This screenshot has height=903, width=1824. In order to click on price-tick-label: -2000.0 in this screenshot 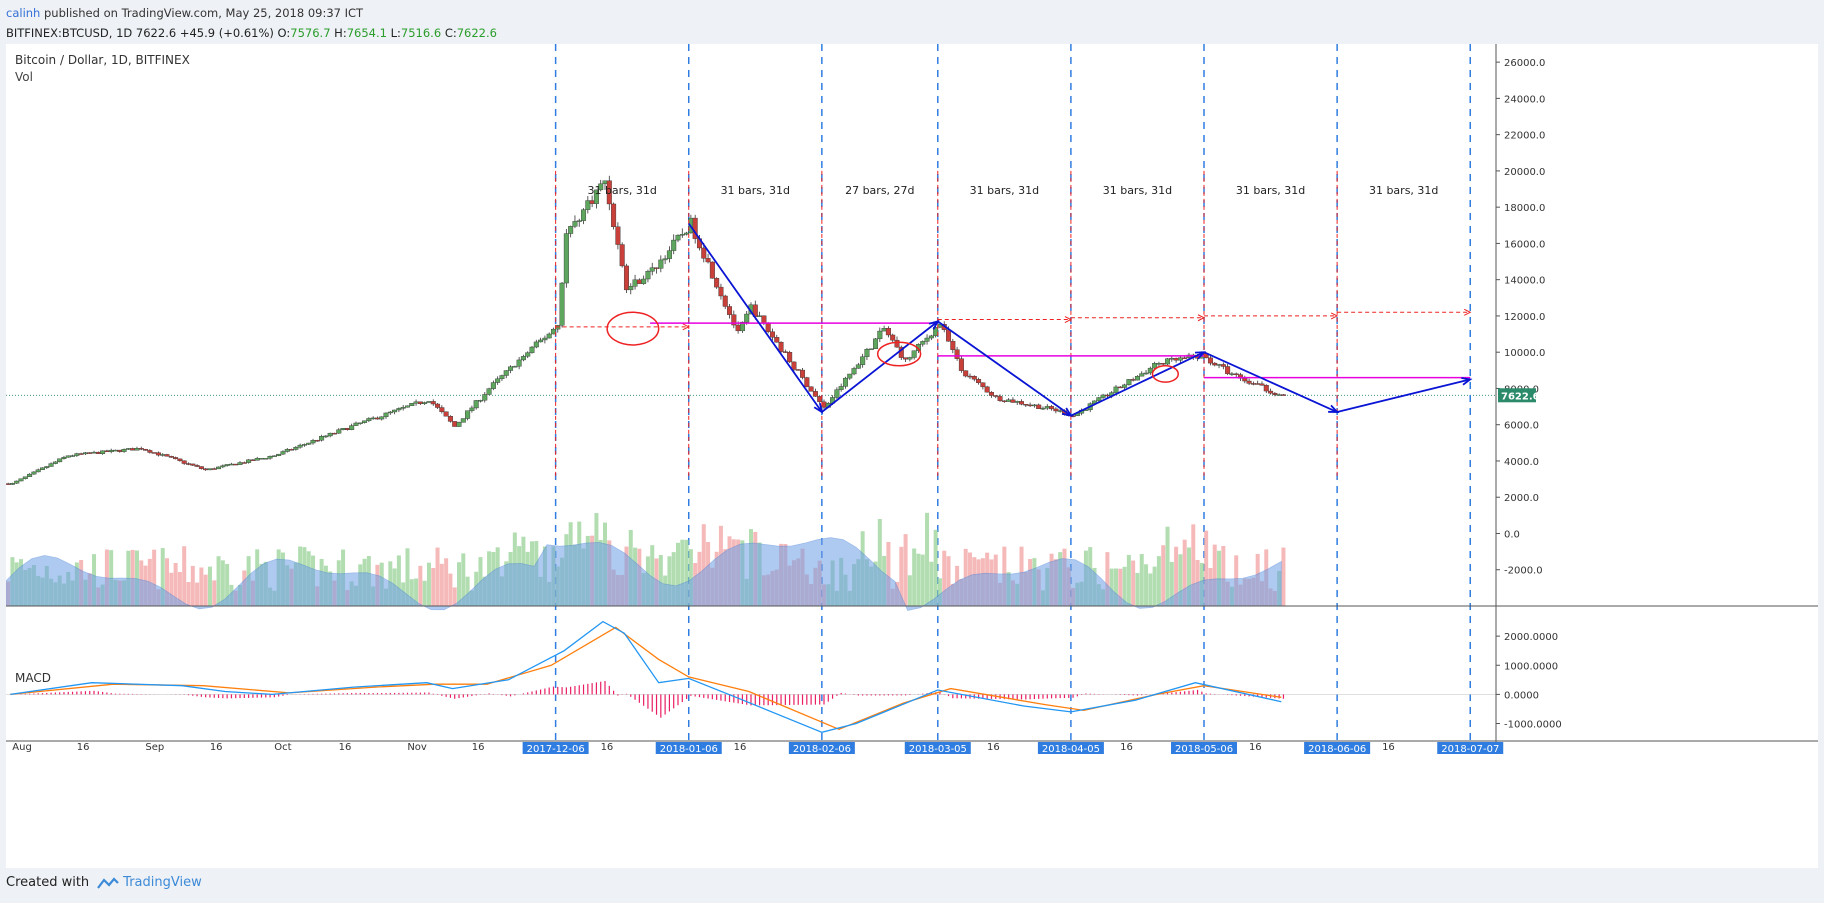, I will do `click(1523, 571)`.